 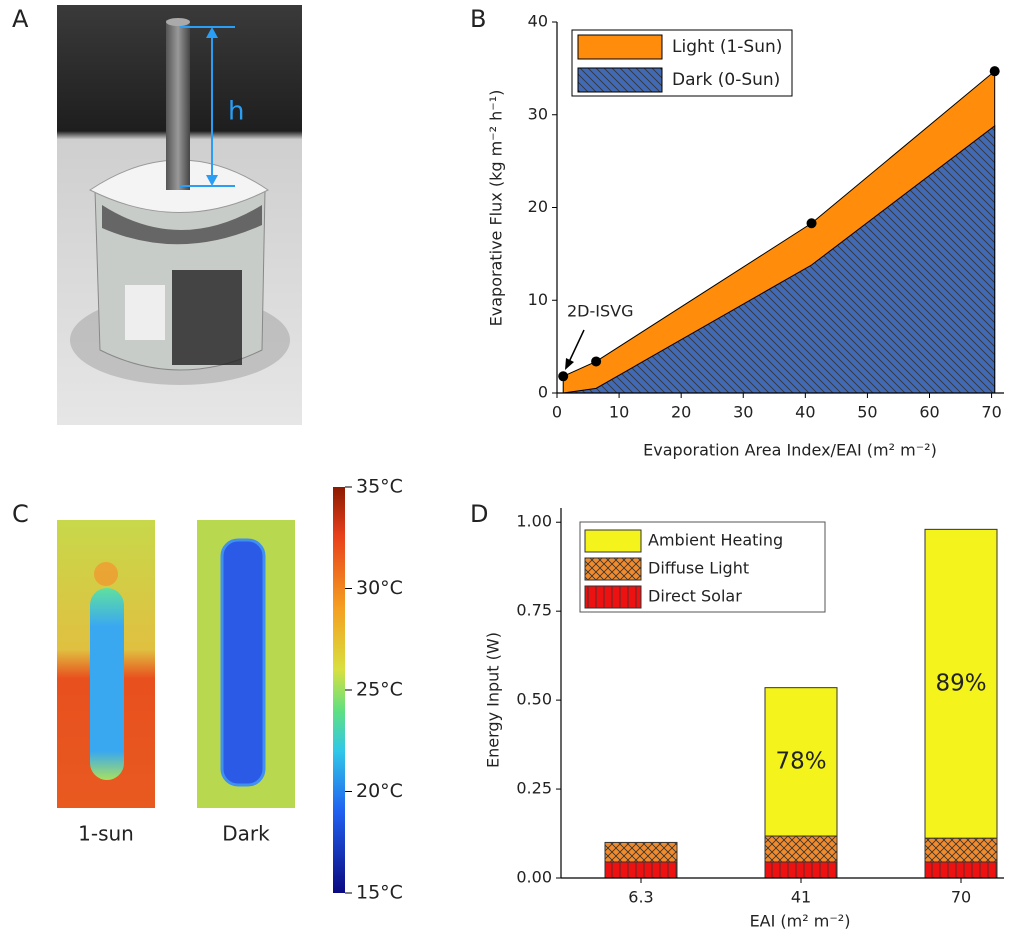 What do you see at coordinates (600, 311) in the screenshot?
I see `annotation: 2D-ISVG` at bounding box center [600, 311].